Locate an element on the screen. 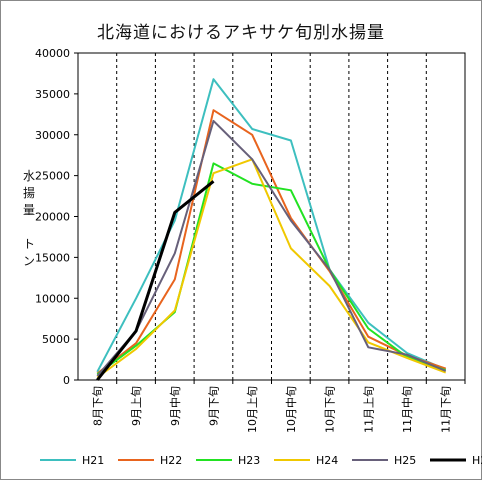 The height and width of the screenshot is (480, 482). x-tick-label: 10月下旬 is located at coordinates (330, 409).